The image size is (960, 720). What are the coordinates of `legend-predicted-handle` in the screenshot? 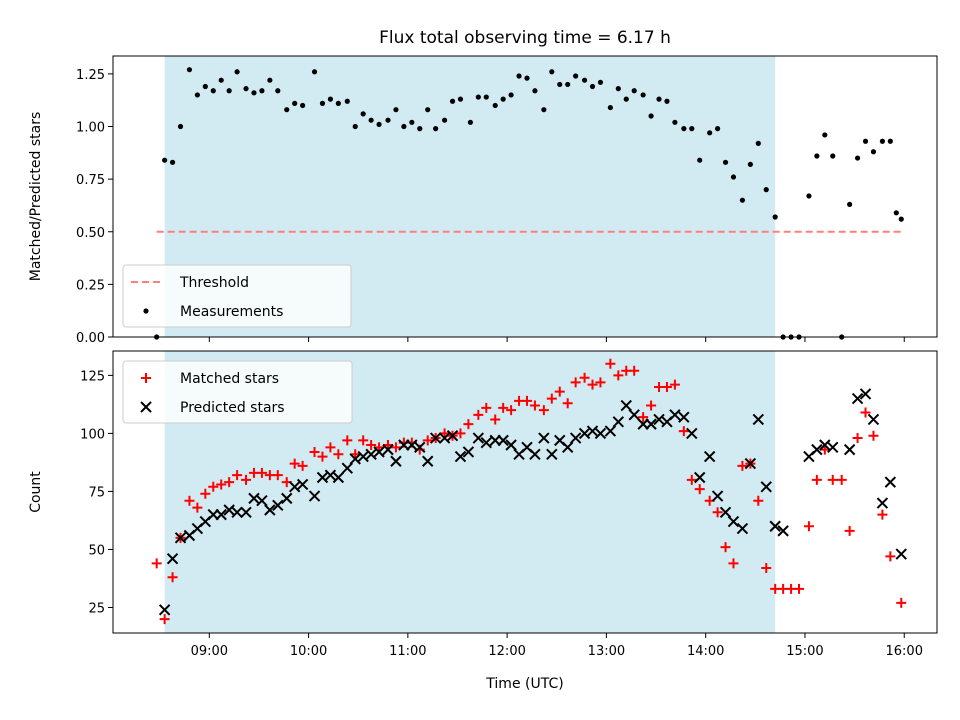 It's located at (146, 407).